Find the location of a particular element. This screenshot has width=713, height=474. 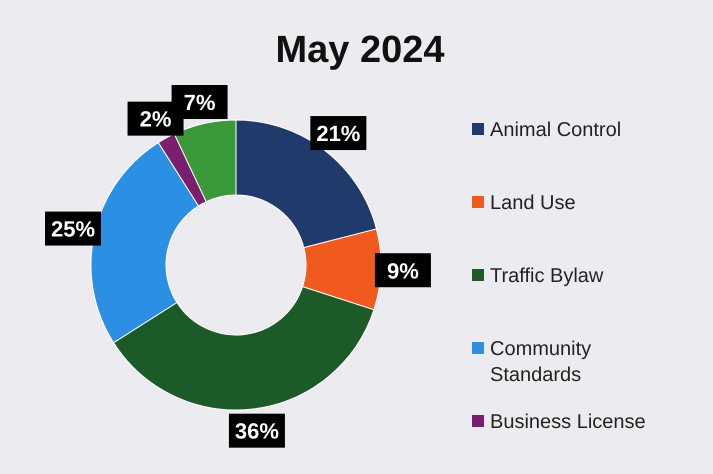

legend-label: Animal Control is located at coordinates (556, 130).